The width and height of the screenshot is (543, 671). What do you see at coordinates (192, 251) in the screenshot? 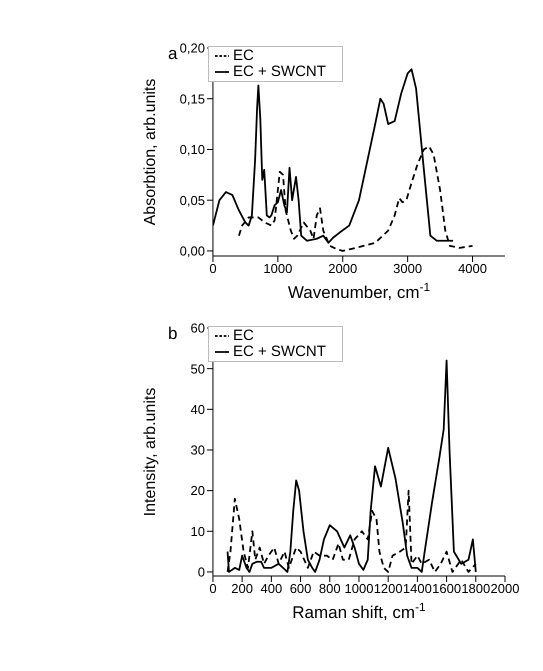
I see `y-tick-label: 0,00` at bounding box center [192, 251].